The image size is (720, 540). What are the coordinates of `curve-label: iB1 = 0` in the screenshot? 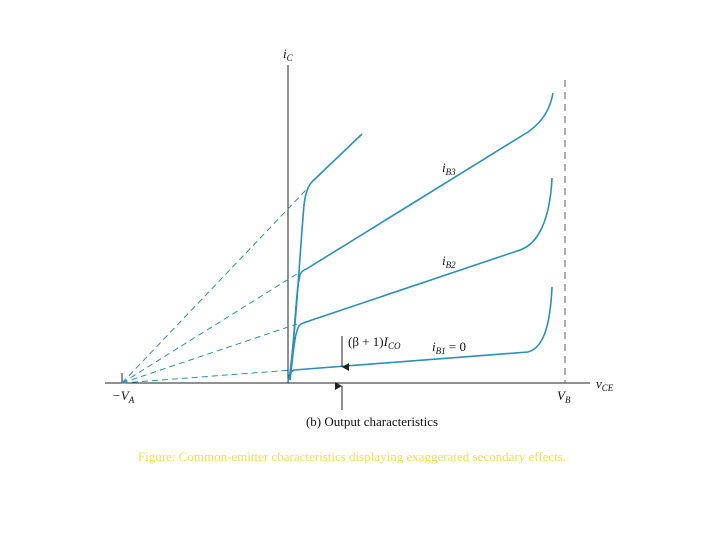 It's located at (449, 347).